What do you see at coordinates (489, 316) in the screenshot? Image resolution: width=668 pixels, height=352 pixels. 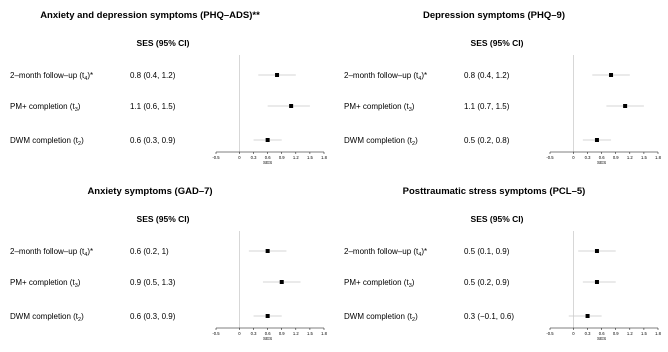 I see `ci-value: 0.3 (−0.1, 0.6)` at bounding box center [489, 316].